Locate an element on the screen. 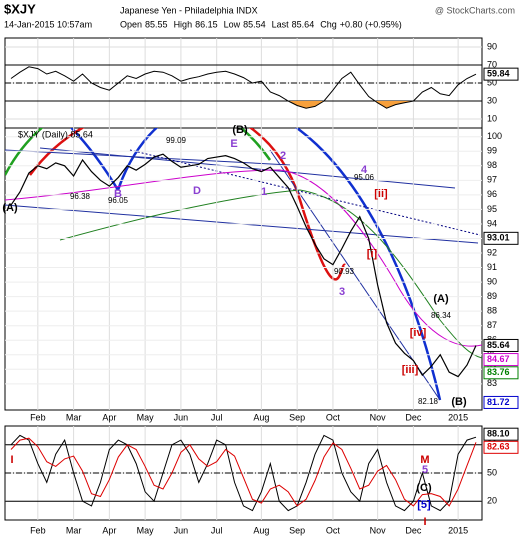 The image size is (520, 540). x-tick-label: Dec is located at coordinates (413, 530).